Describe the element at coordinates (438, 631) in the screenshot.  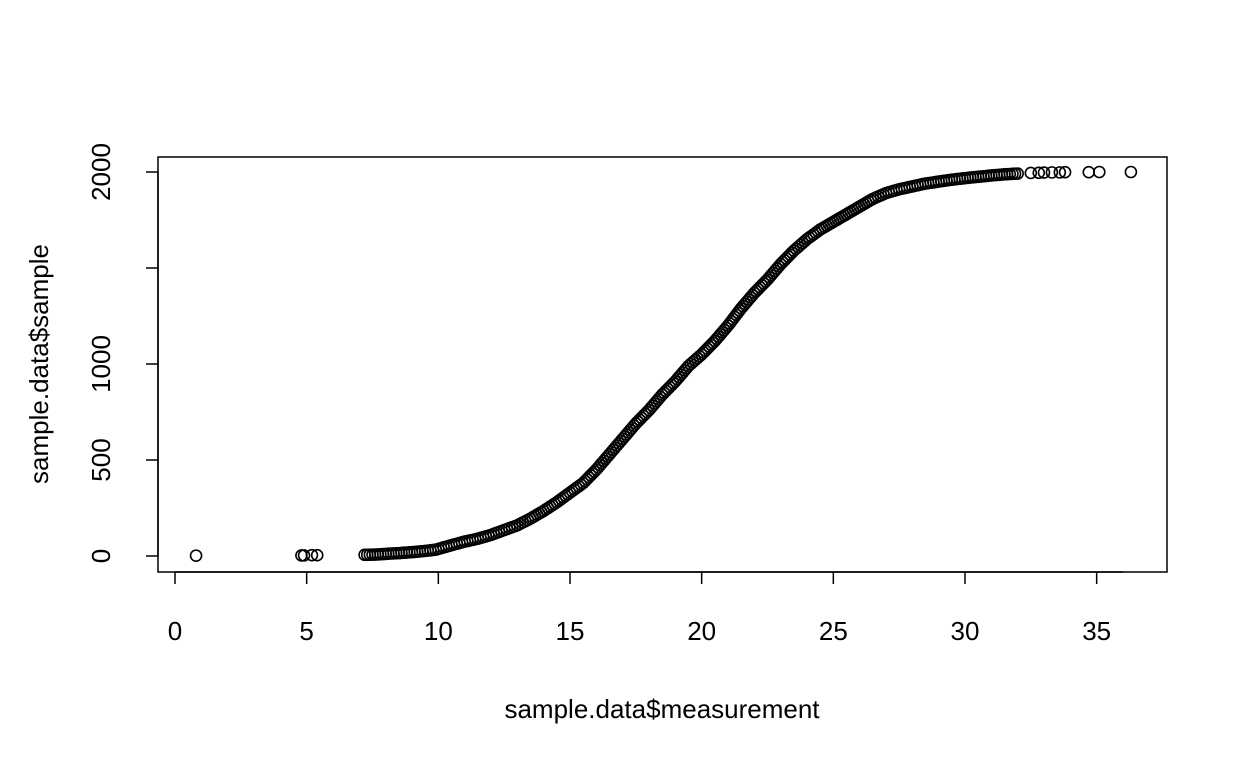
I see `x-tick-label: 10` at that location.